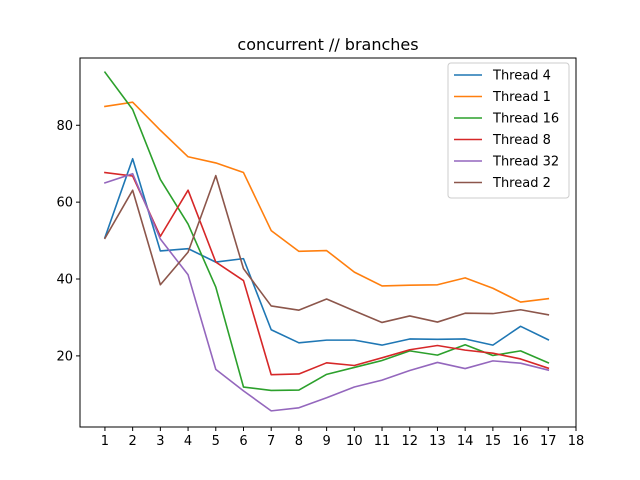 The height and width of the screenshot is (480, 640). I want to click on x-tick-label: 8, so click(299, 441).